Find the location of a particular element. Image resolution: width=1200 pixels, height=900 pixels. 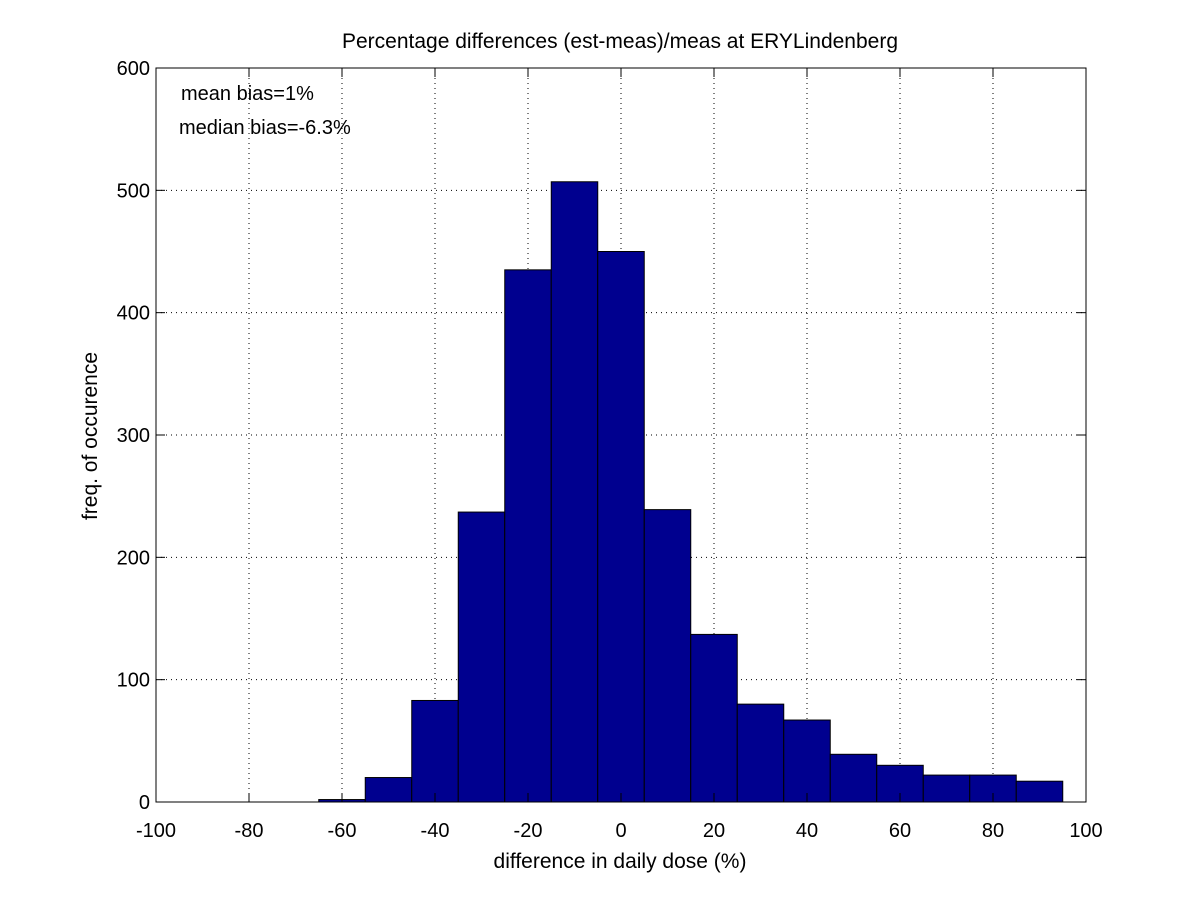

x-tick-label: 60 is located at coordinates (900, 831).